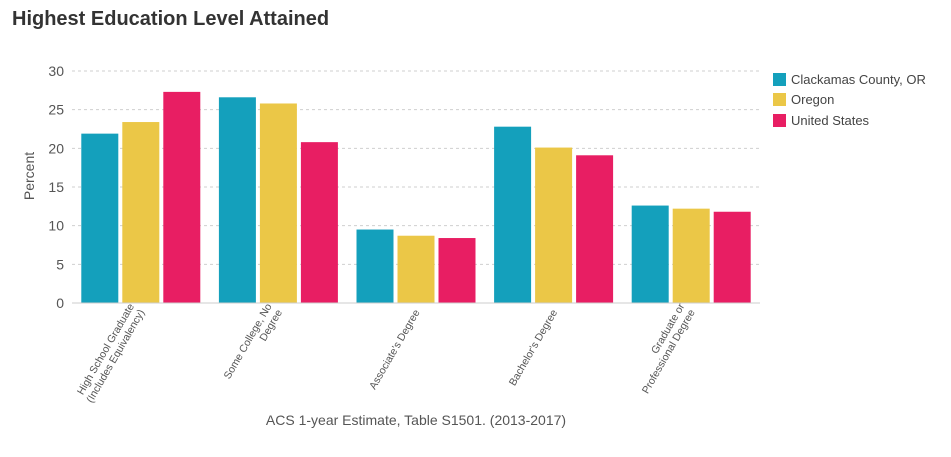 This screenshot has width=951, height=457. I want to click on legend-label: Oregon, so click(813, 100).